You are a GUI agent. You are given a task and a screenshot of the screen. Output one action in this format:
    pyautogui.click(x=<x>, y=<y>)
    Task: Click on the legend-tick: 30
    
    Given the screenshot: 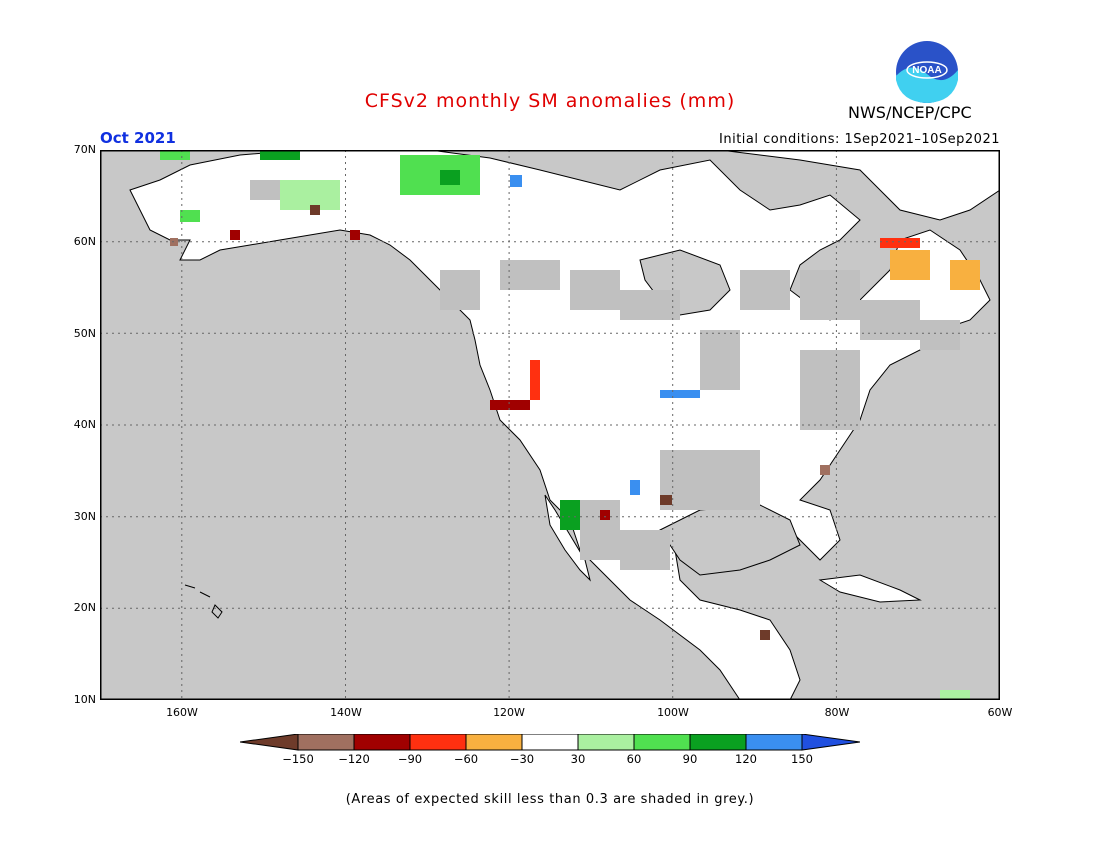 What is the action you would take?
    pyautogui.click(x=578, y=759)
    